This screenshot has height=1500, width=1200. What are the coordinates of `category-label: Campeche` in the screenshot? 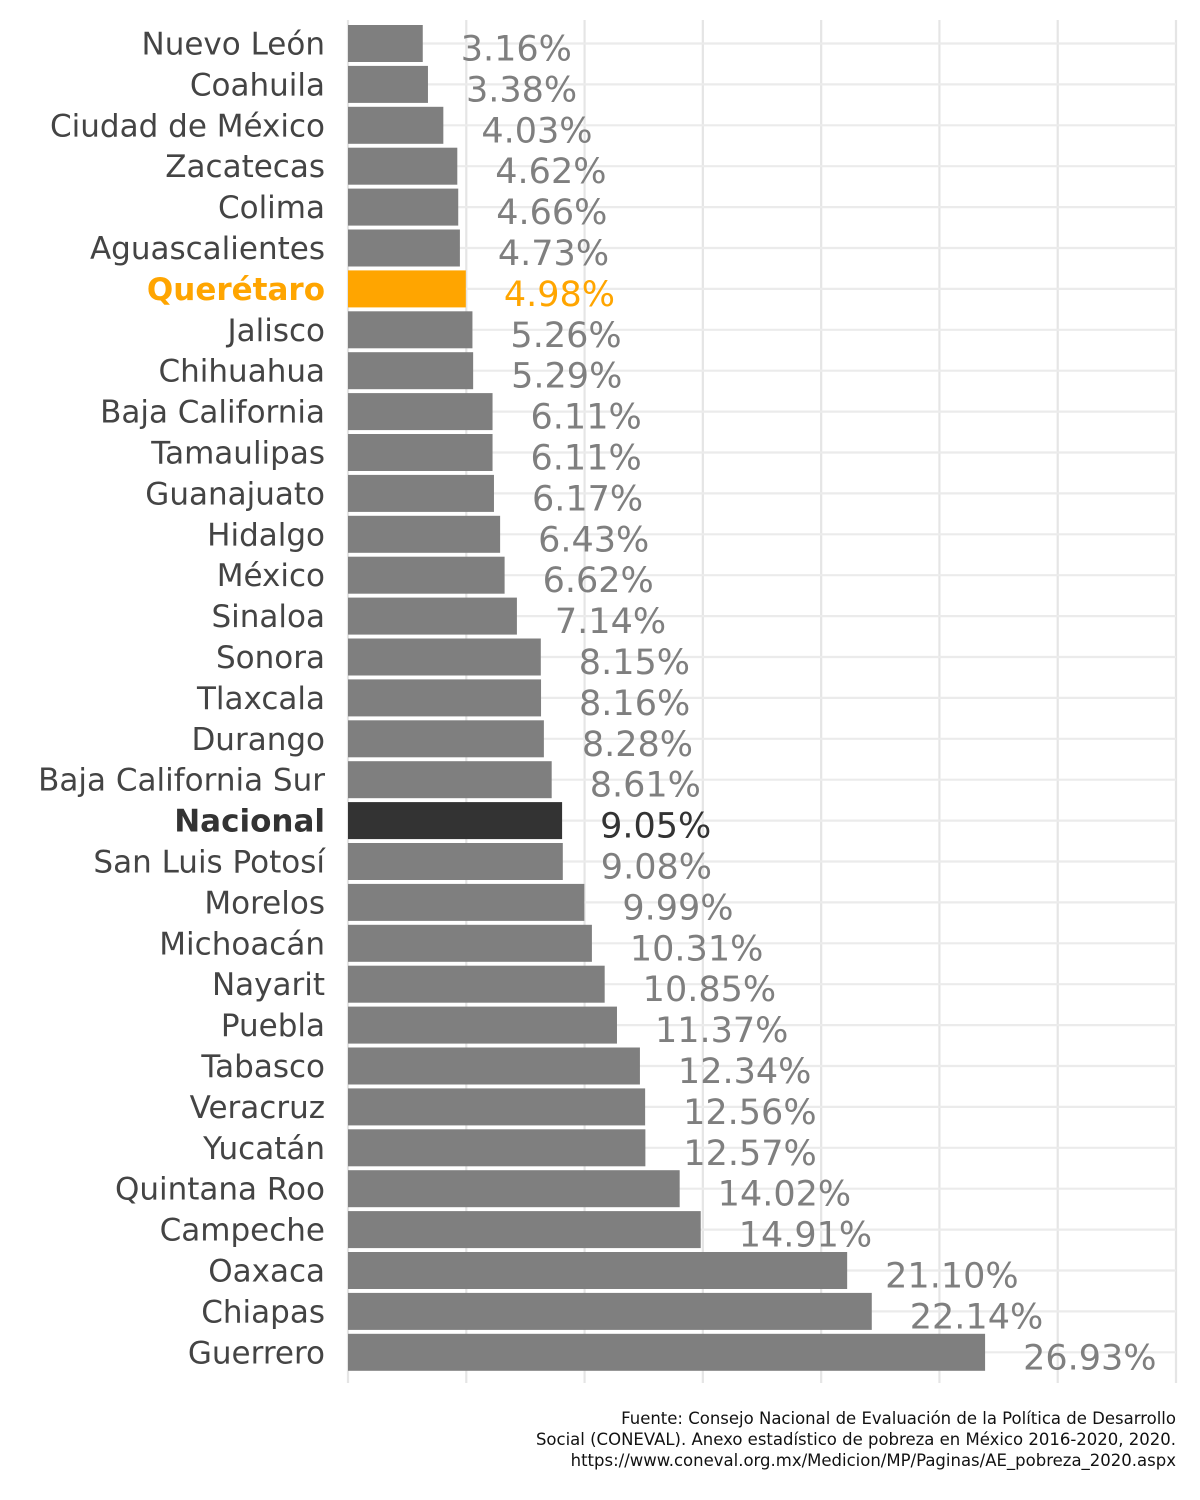 It's located at (242, 1231).